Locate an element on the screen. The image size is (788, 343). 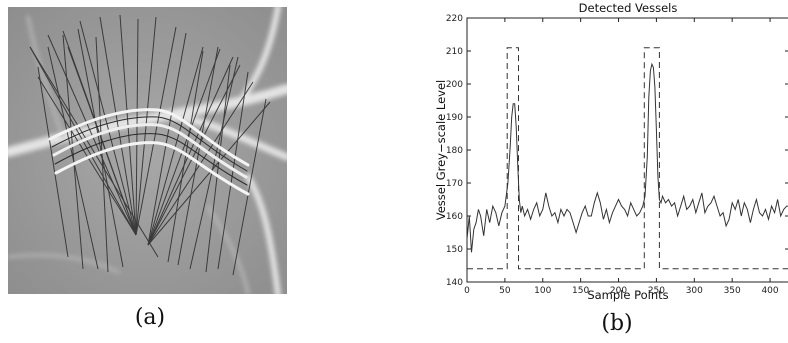
x-tick-label: 150 is located at coordinates (580, 291).